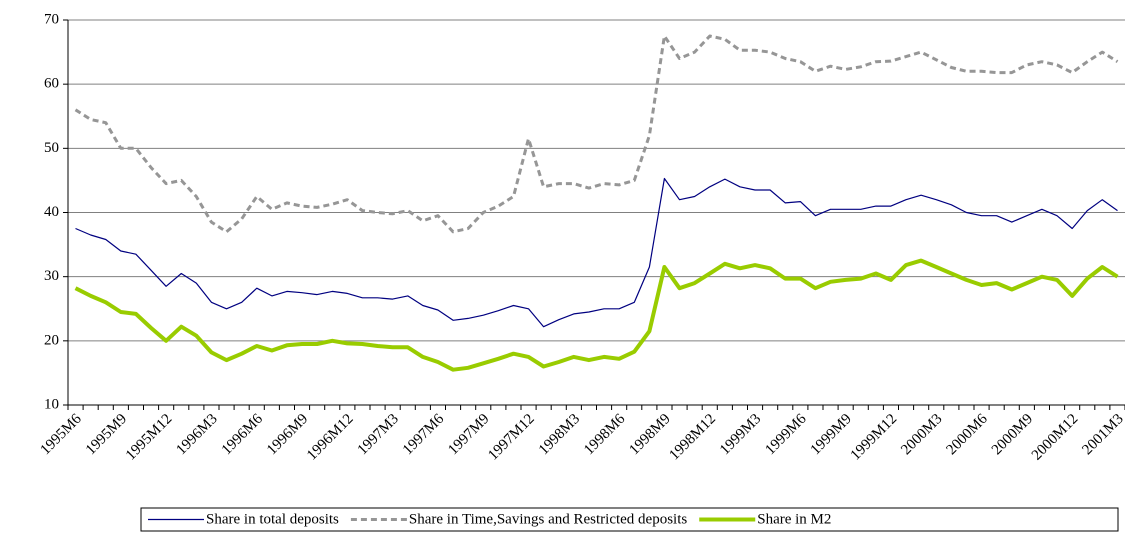 This screenshot has height=558, width=1125. What do you see at coordinates (243, 435) in the screenshot?
I see `x-tick-label: 1996M6` at bounding box center [243, 435].